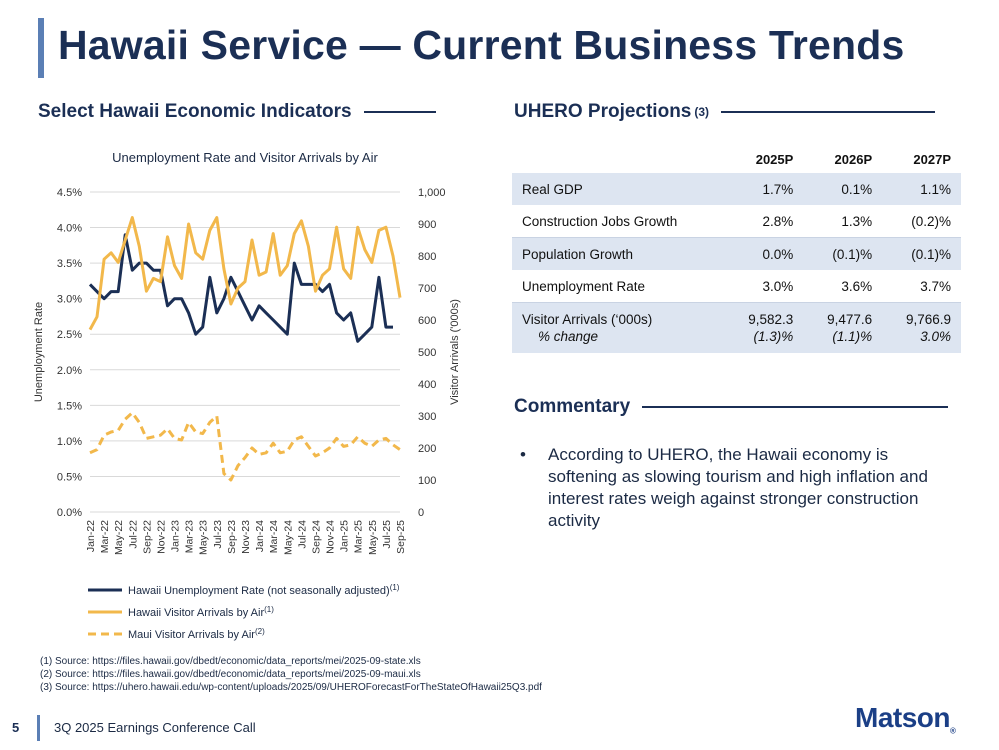  What do you see at coordinates (572, 406) in the screenshot?
I see `commentary-title: Commentary` at bounding box center [572, 406].